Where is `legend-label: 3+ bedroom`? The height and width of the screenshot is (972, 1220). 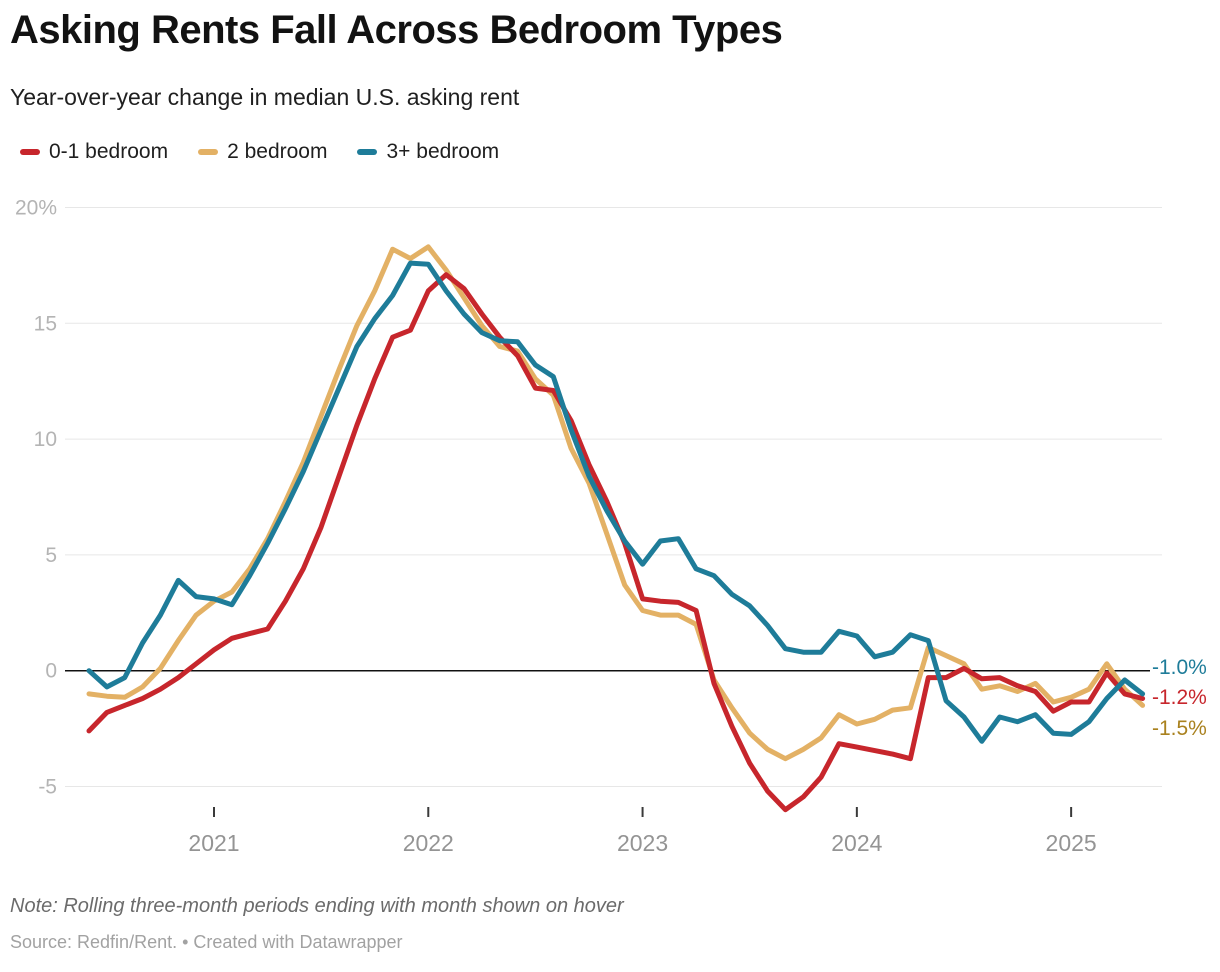 legend-label: 3+ bedroom is located at coordinates (443, 151).